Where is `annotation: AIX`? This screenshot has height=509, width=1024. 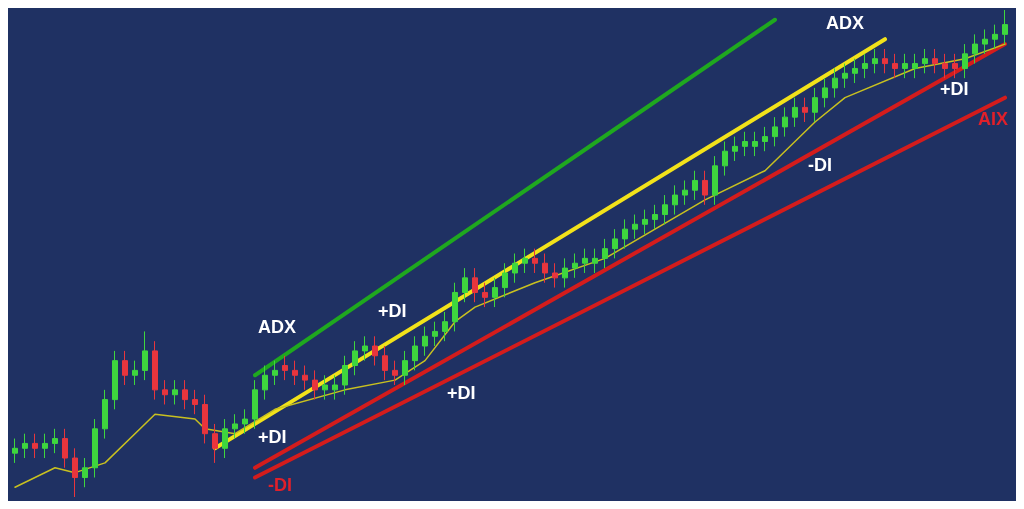 annotation: AIX is located at coordinates (993, 119).